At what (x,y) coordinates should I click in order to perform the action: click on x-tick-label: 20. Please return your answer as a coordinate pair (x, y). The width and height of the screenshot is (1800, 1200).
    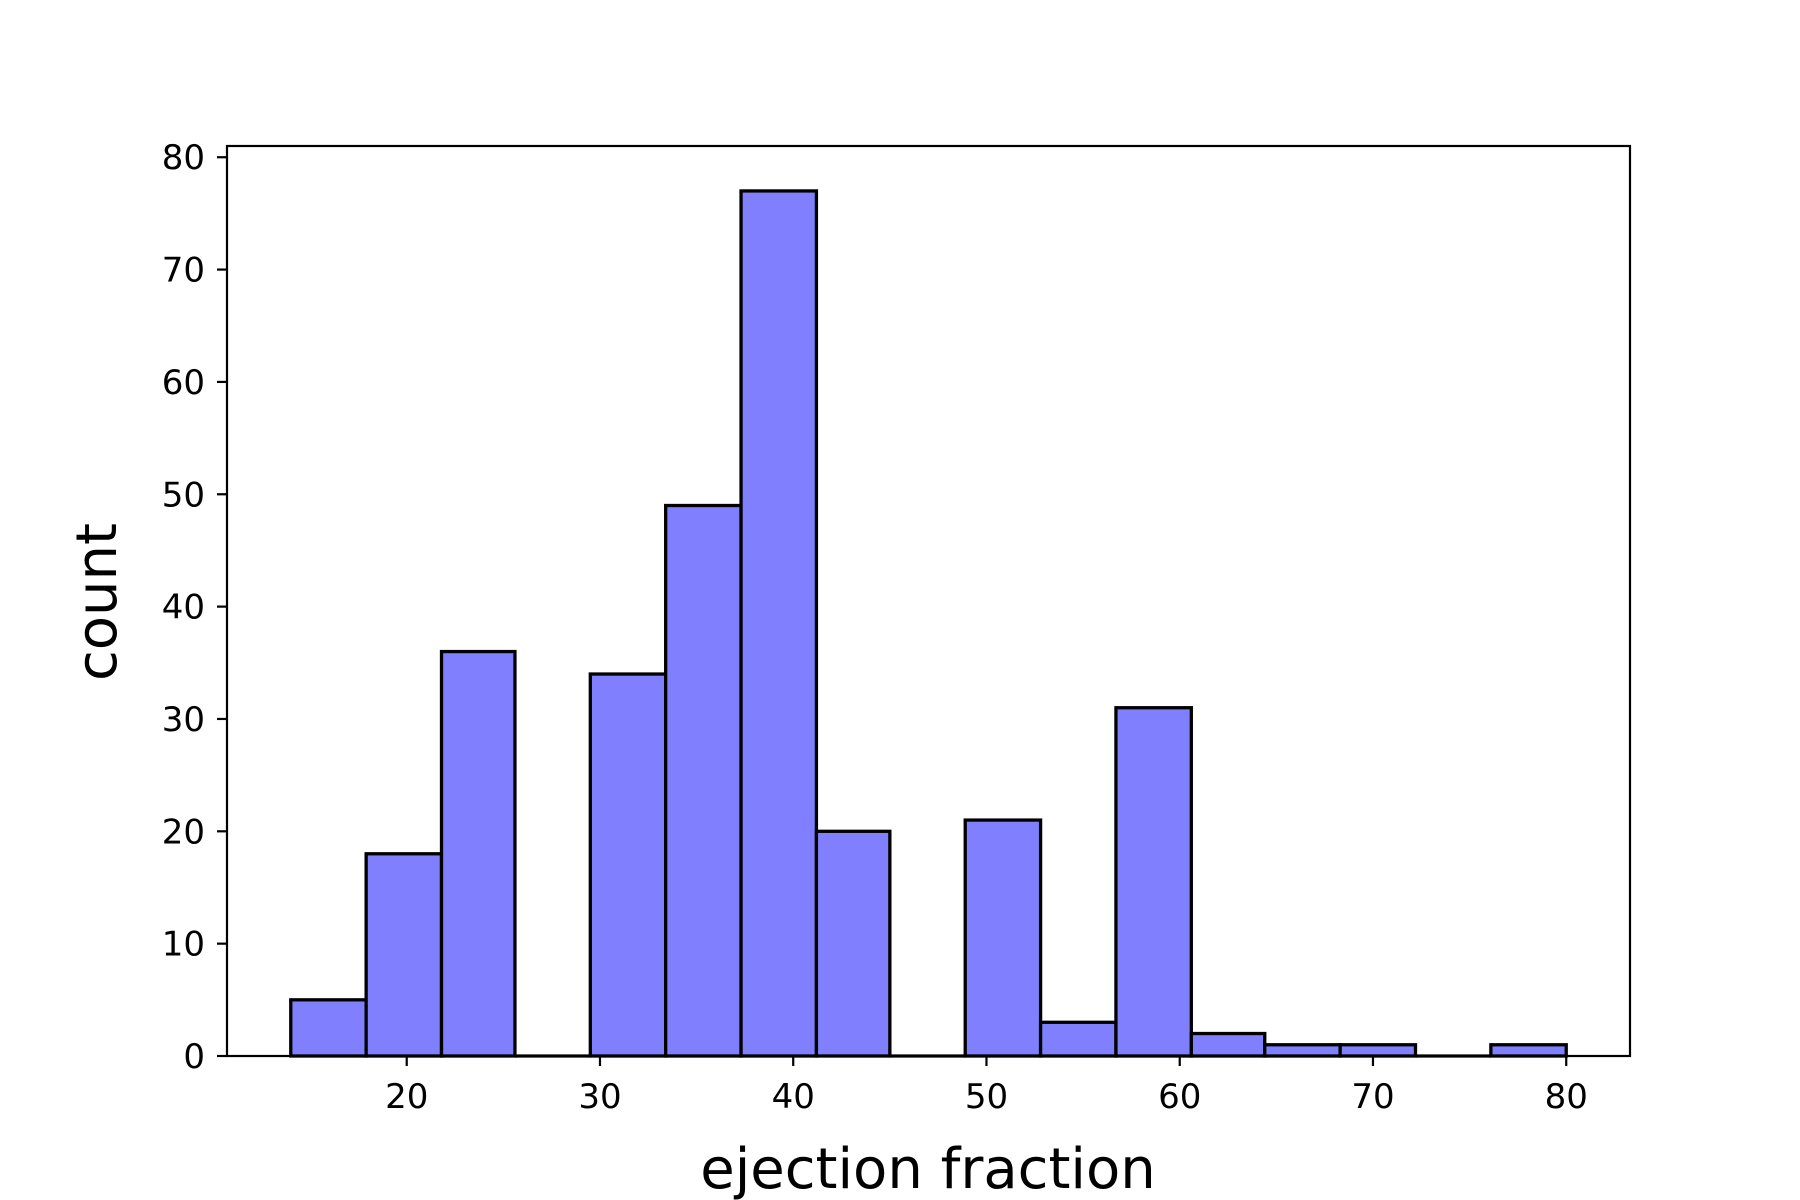
    Looking at the image, I should click on (406, 1097).